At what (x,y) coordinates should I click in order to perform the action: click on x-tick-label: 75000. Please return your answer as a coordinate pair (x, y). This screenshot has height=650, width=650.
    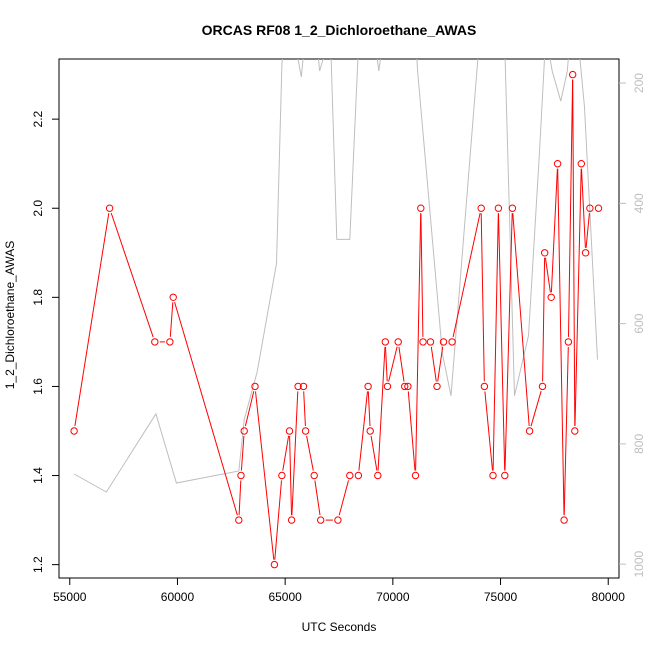
    Looking at the image, I should click on (501, 597).